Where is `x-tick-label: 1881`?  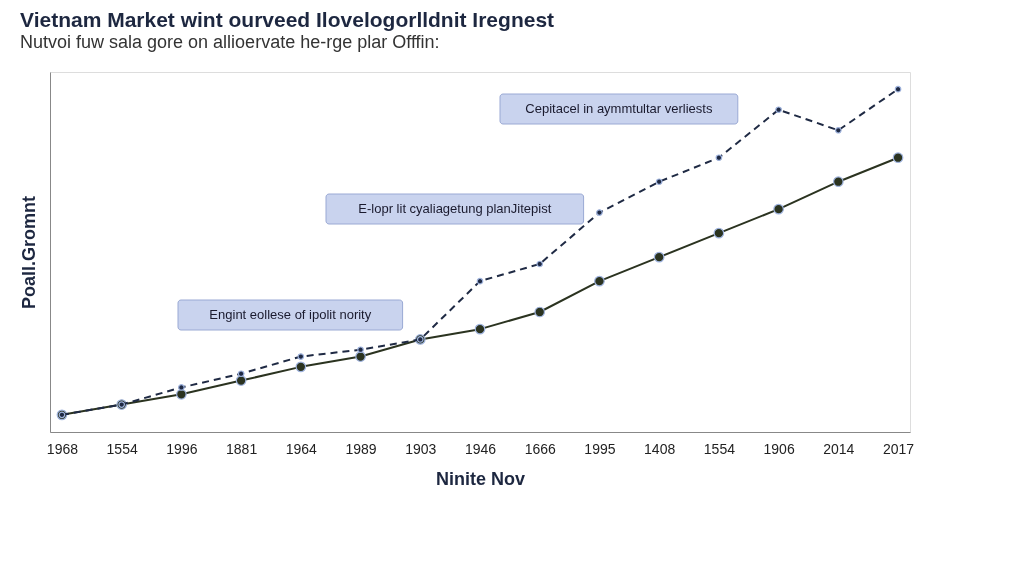
x-tick-label: 1881 is located at coordinates (242, 448).